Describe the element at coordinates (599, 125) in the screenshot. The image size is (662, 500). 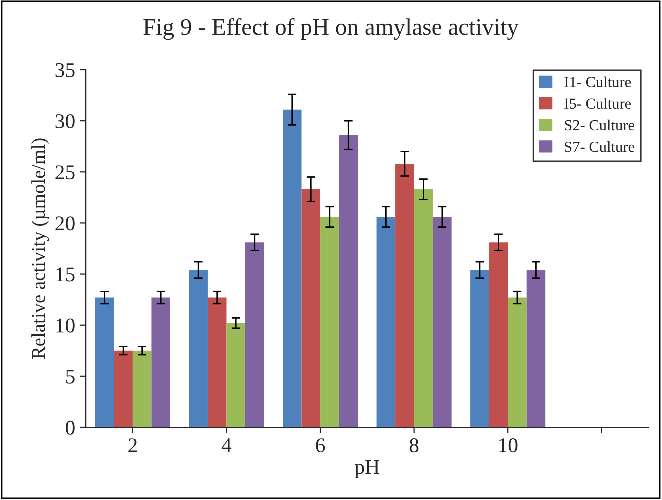
I see `legend-label: S2- Culture` at that location.